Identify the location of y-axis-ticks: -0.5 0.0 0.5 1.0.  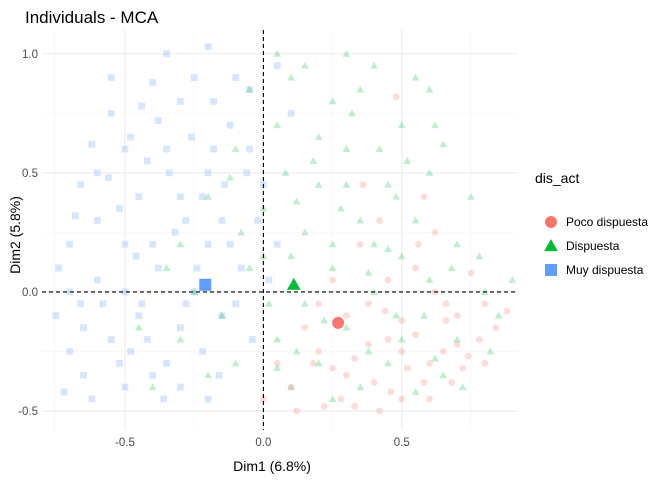
(28, 233).